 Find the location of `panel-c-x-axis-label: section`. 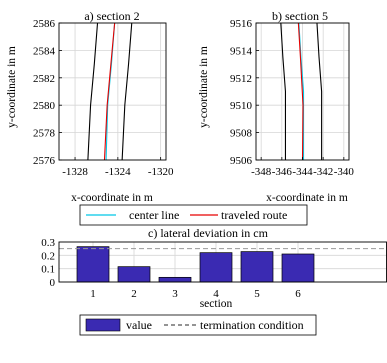

panel-c-x-axis-label: section is located at coordinates (216, 304).